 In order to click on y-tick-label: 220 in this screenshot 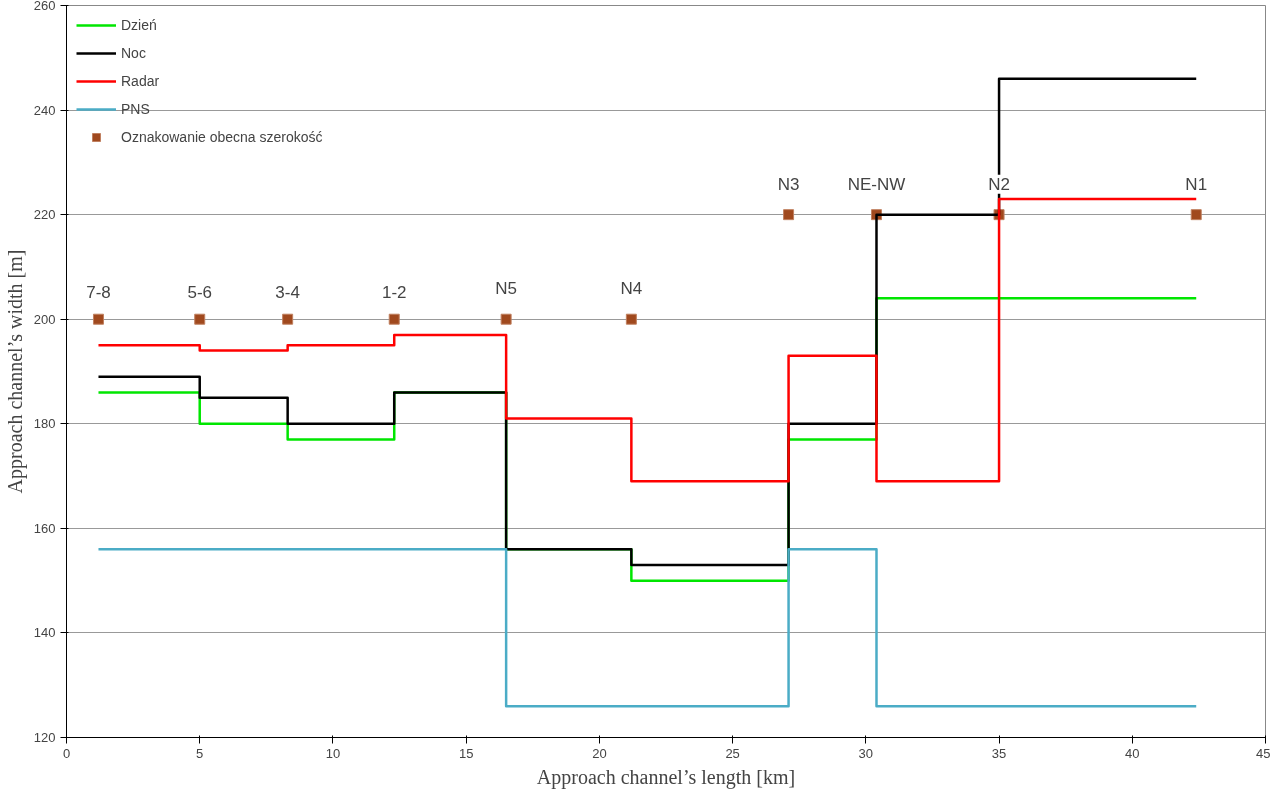, I will do `click(44, 215)`.